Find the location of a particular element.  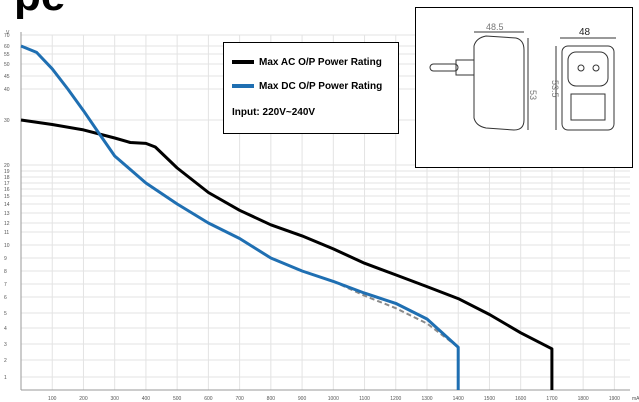

y-tick-label: 3 is located at coordinates (5, 345).